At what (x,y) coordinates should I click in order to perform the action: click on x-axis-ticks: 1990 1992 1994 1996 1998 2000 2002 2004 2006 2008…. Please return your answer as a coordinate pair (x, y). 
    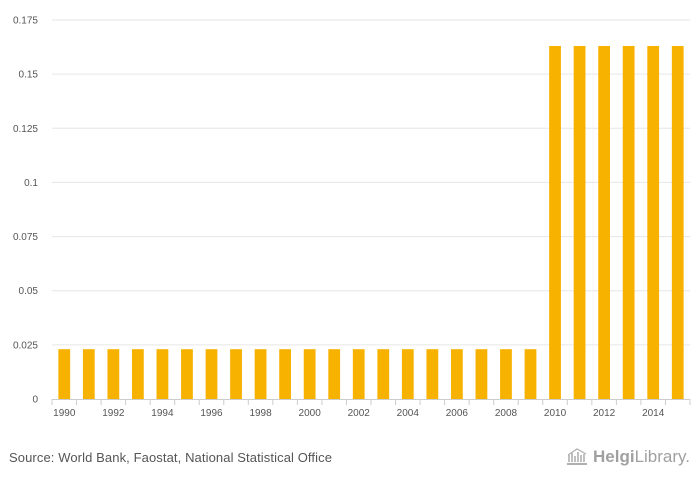
    Looking at the image, I should click on (359, 413).